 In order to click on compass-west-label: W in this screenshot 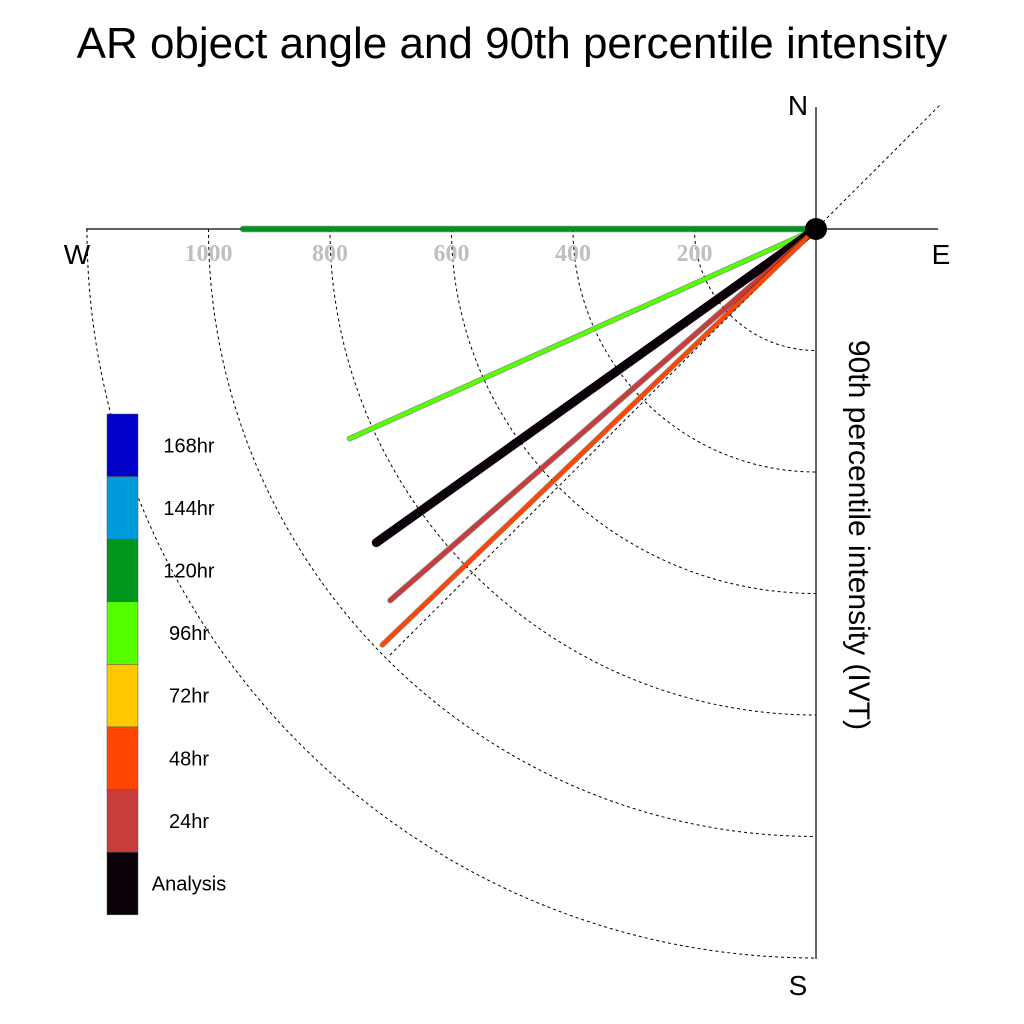, I will do `click(77, 254)`.